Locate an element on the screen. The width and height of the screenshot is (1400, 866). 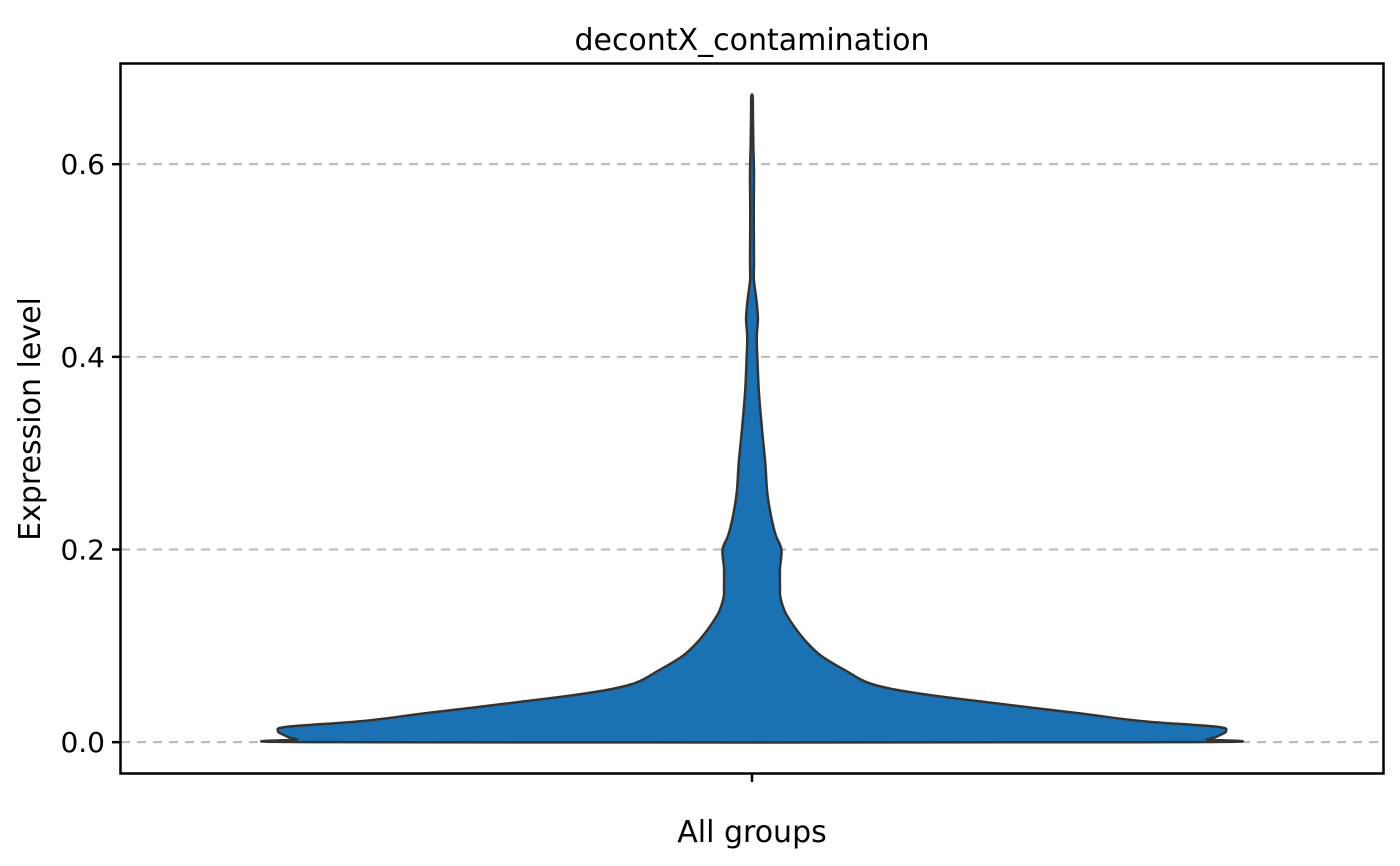
chart-title: decontX_contamination is located at coordinates (751, 40).